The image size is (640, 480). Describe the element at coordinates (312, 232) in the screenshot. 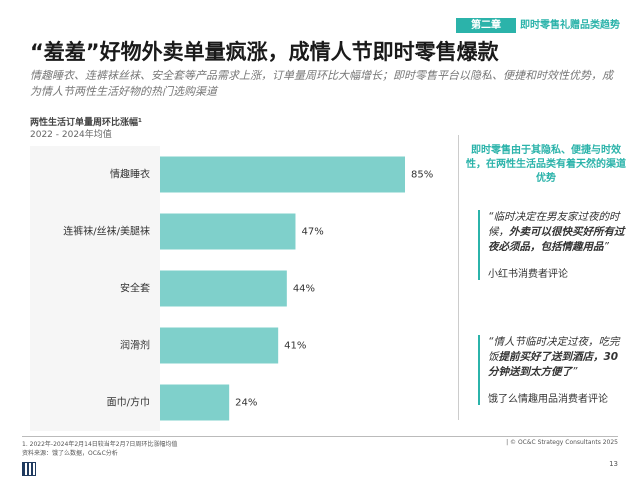

I see `value-label: 47%` at that location.